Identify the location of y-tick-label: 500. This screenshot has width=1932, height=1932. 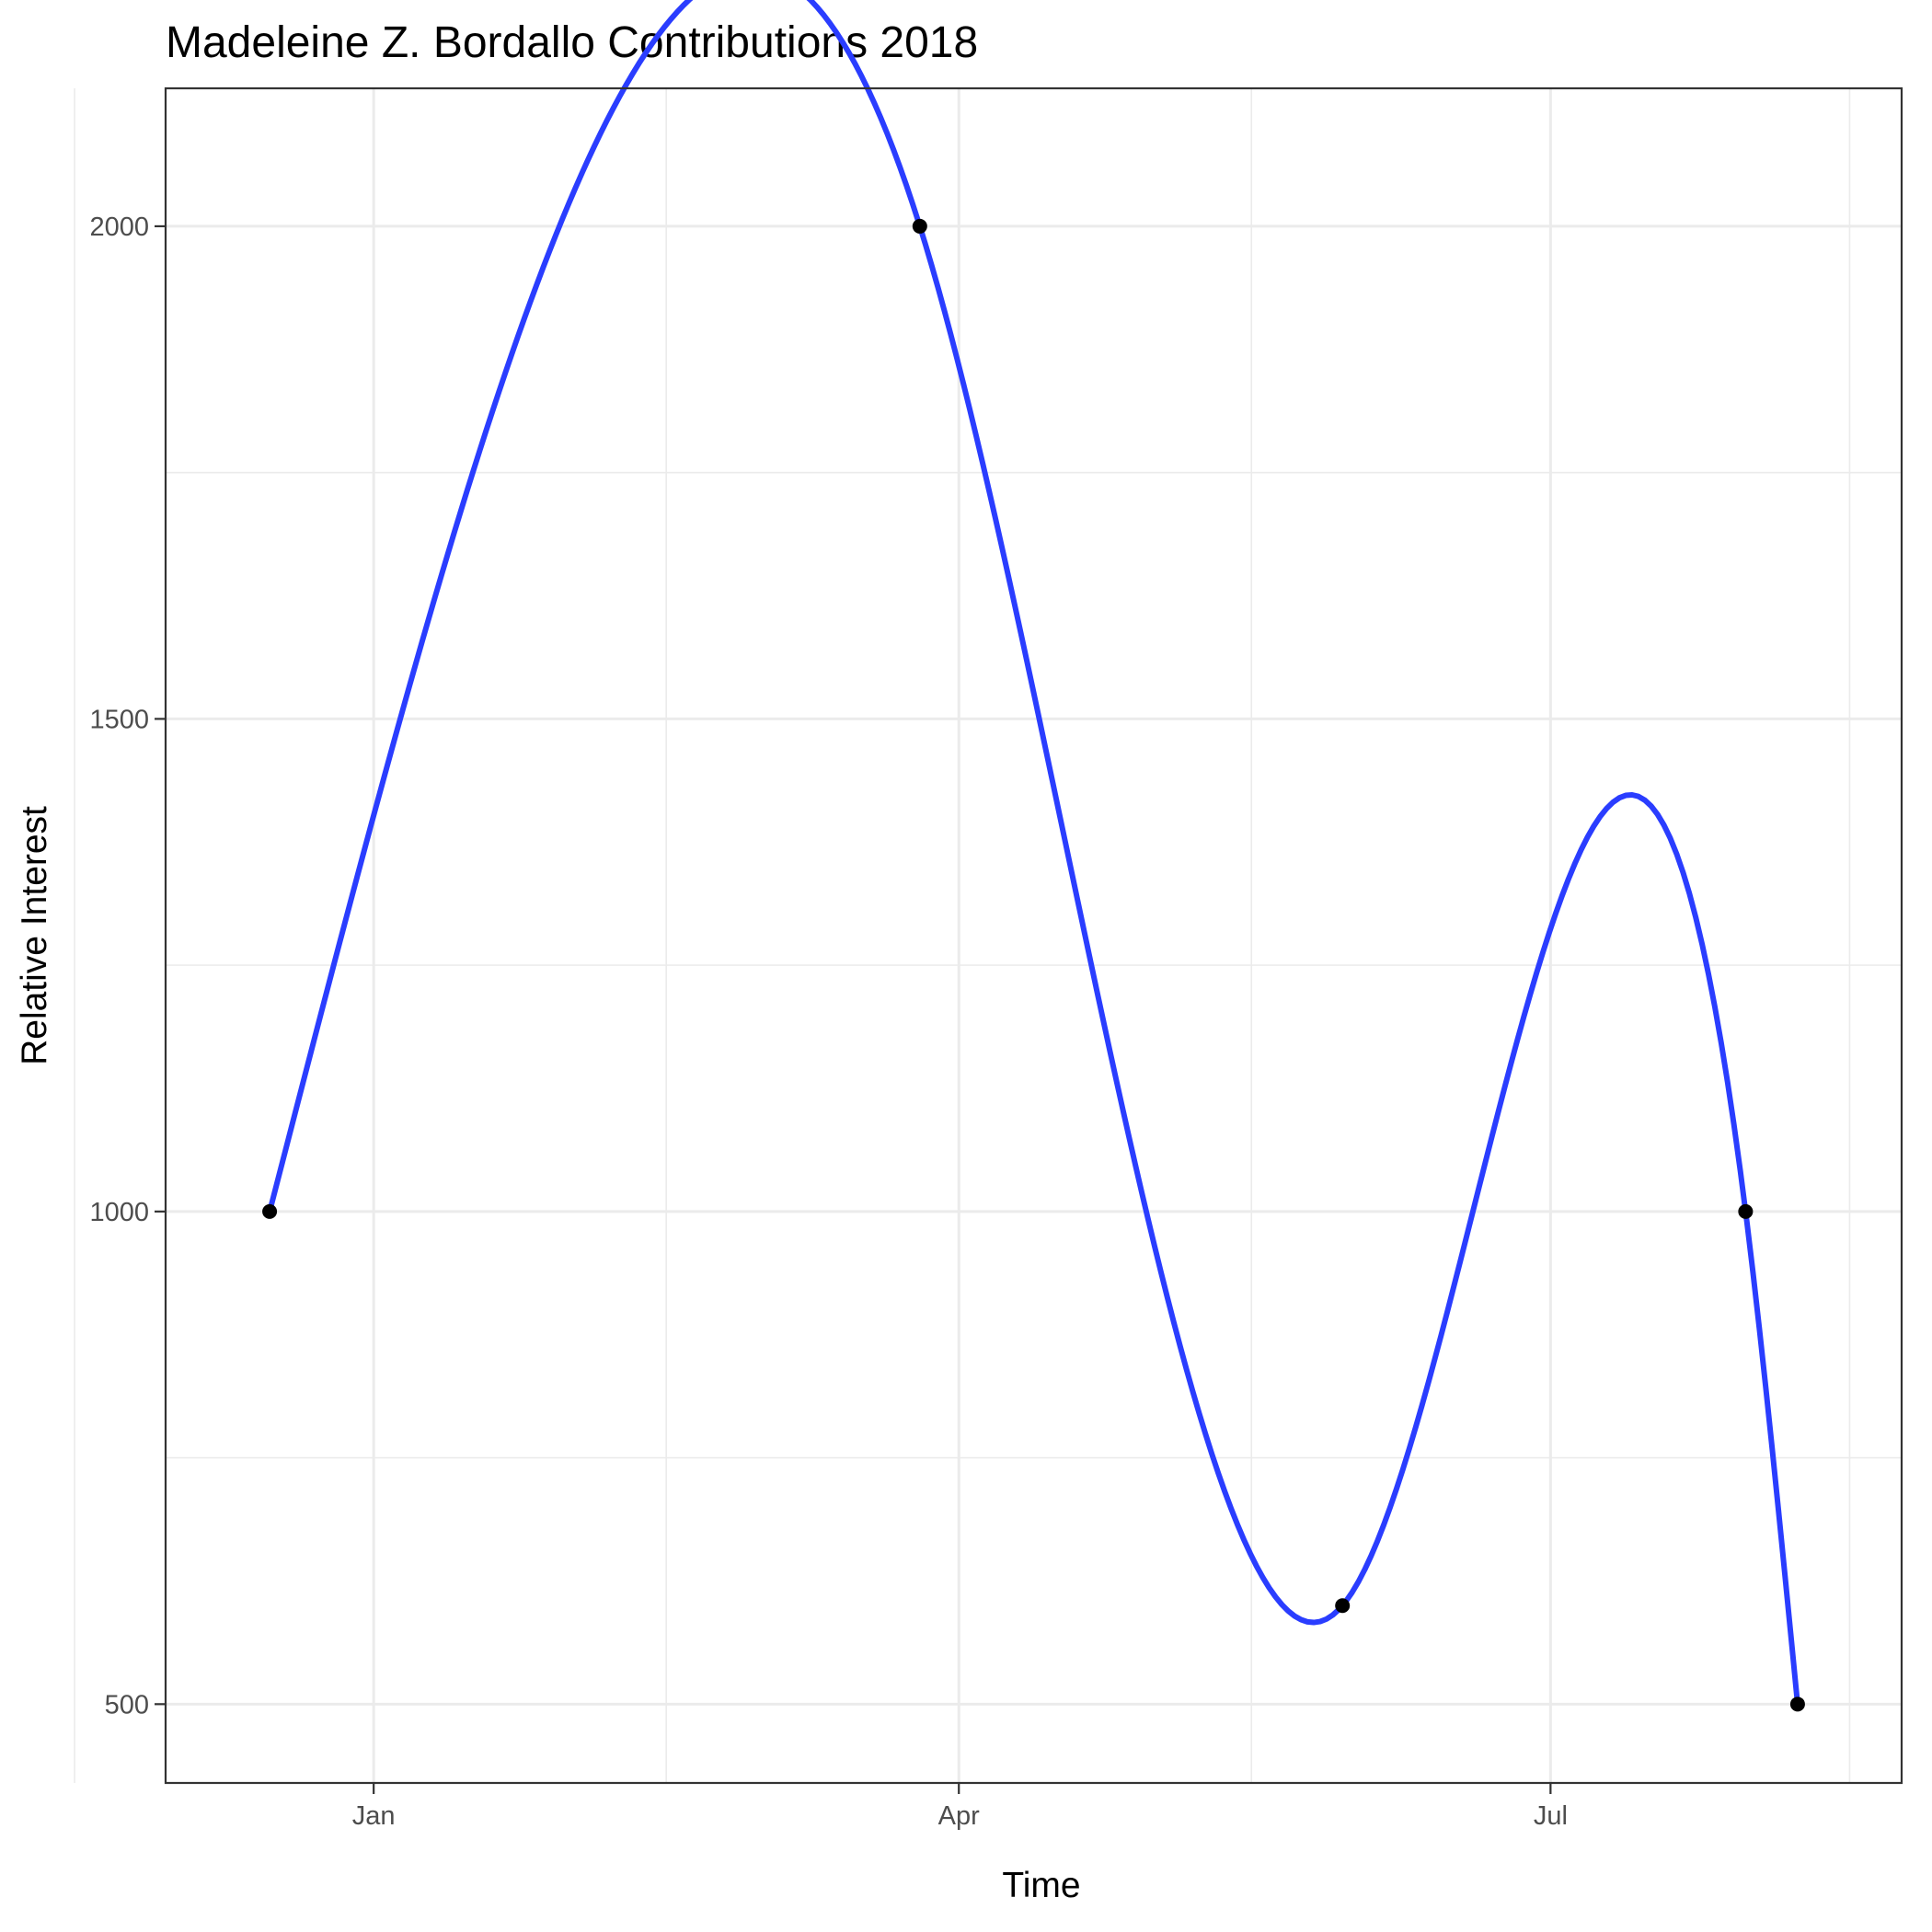
(127, 1704).